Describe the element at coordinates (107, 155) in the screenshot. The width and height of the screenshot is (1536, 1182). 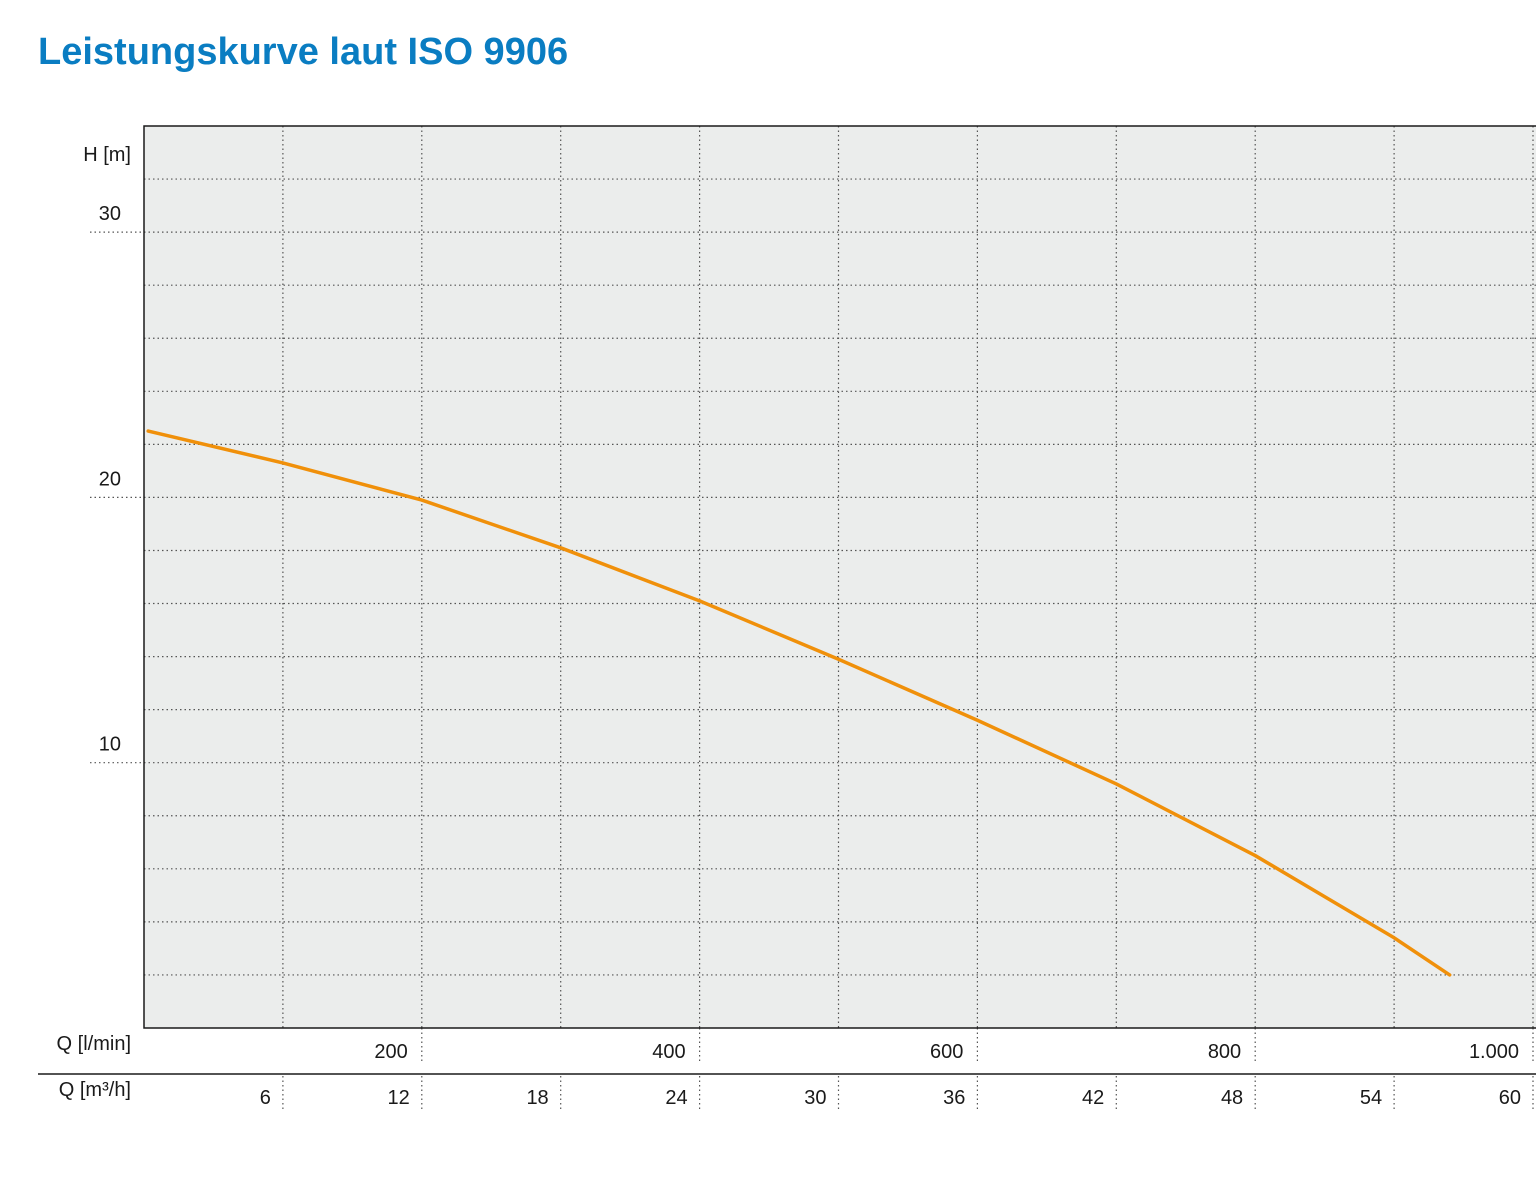
I see `y-axis-label: H [m]` at that location.